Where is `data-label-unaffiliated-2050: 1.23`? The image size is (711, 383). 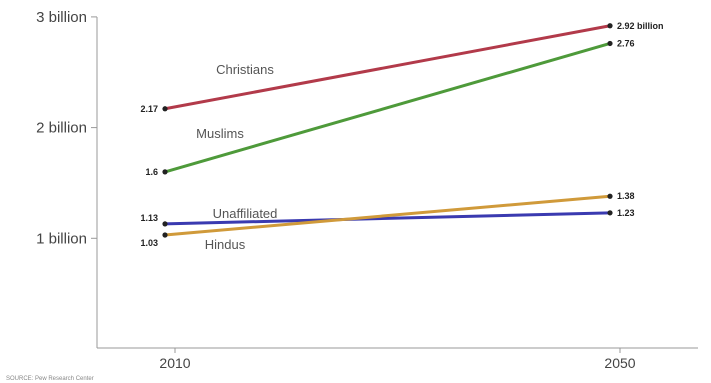
data-label-unaffiliated-2050: 1.23 is located at coordinates (626, 213).